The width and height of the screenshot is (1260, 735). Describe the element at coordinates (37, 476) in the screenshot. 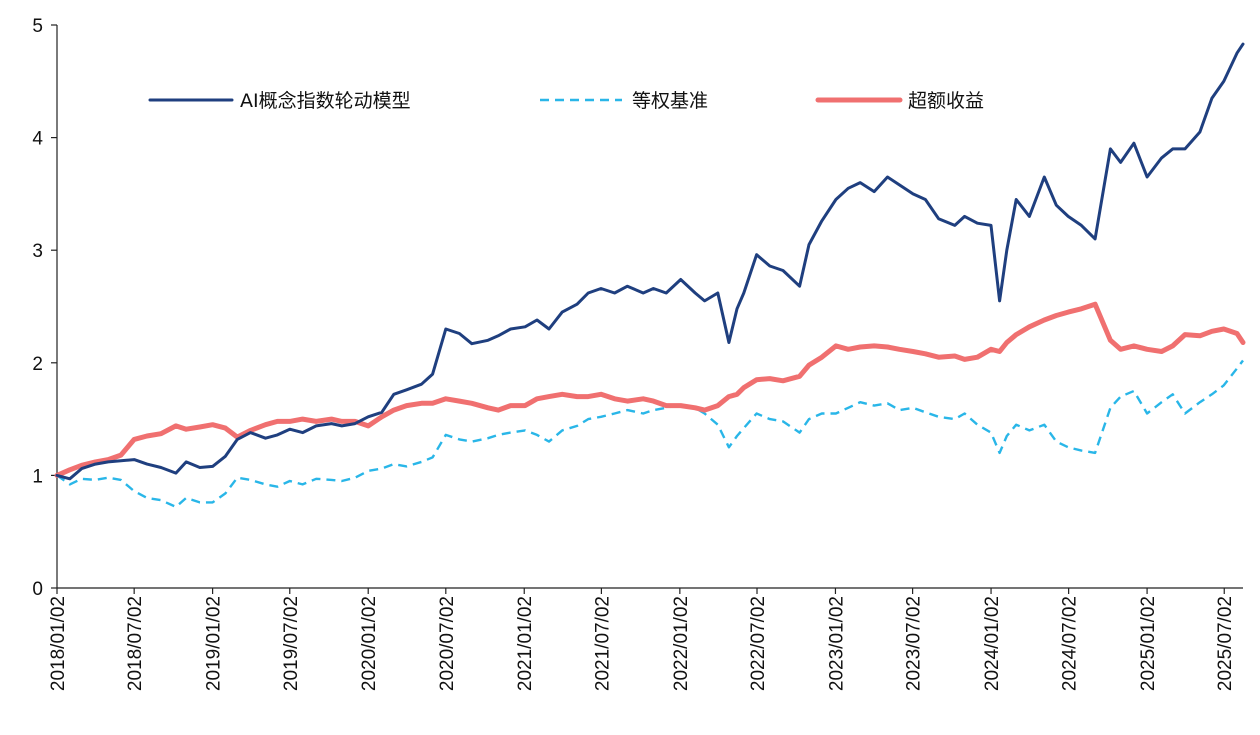

I see `y-tick-label: 1` at that location.